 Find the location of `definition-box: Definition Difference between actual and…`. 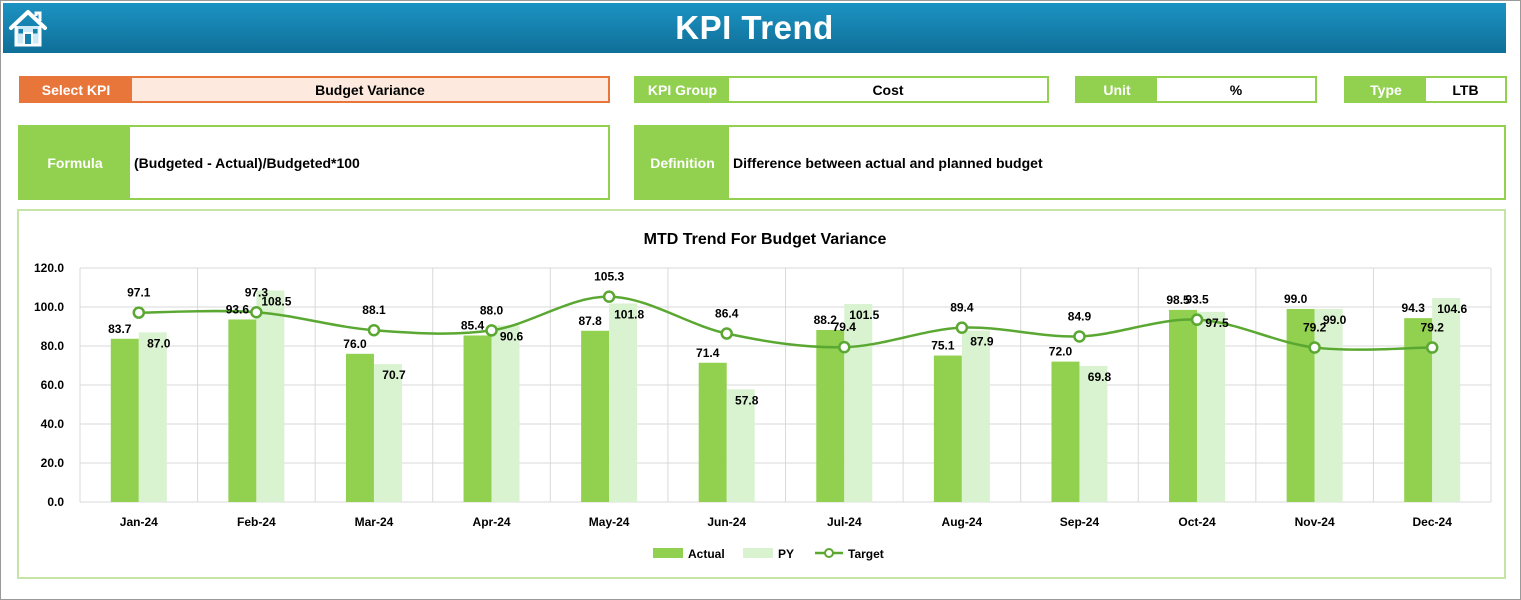

definition-box: Definition Difference between actual and… is located at coordinates (1070, 162).